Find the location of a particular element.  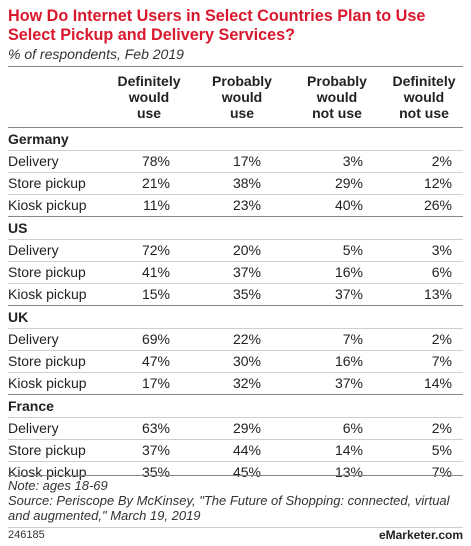

column-header: Definitely would use is located at coordinates (149, 99).